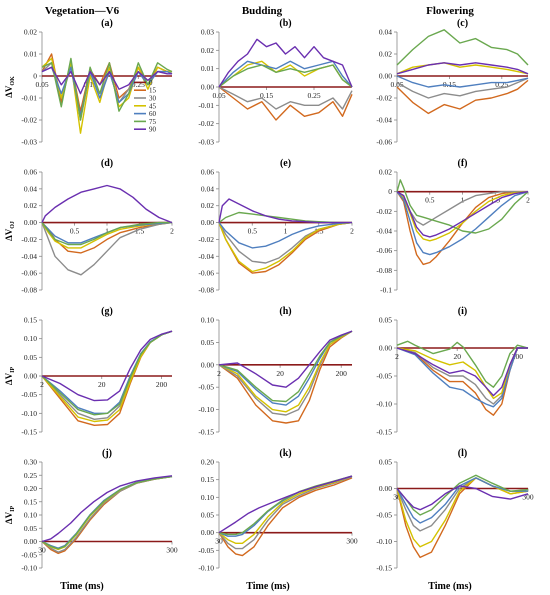 The image size is (550, 595). Describe the element at coordinates (313, 95) in the screenshot. I see `x-tick-label: 0.25` at that location.